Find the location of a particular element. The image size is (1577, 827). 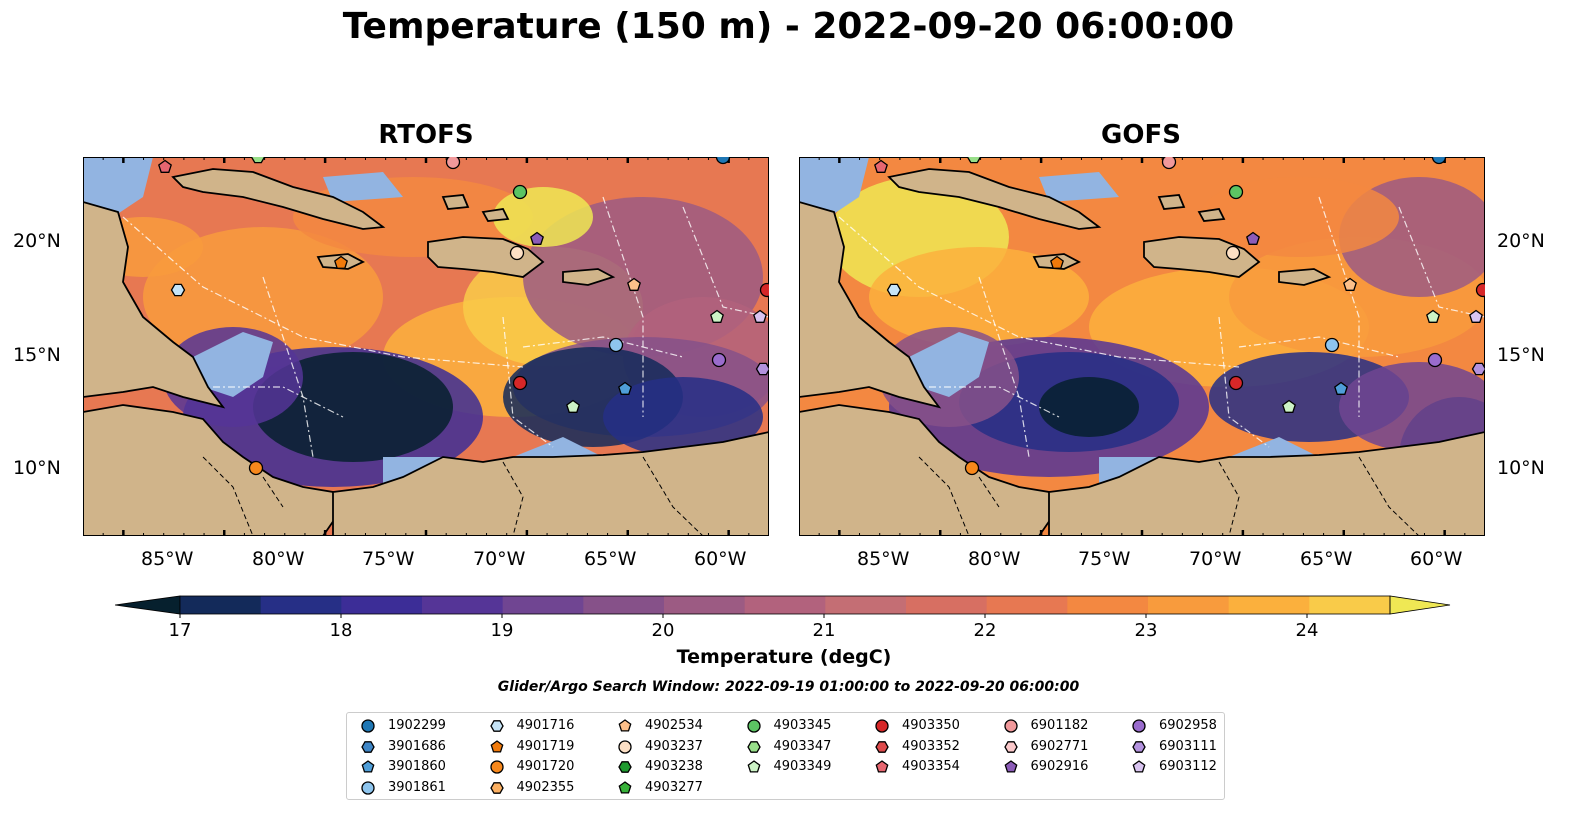

lon-tick-label: 75°W is located at coordinates (388, 559).